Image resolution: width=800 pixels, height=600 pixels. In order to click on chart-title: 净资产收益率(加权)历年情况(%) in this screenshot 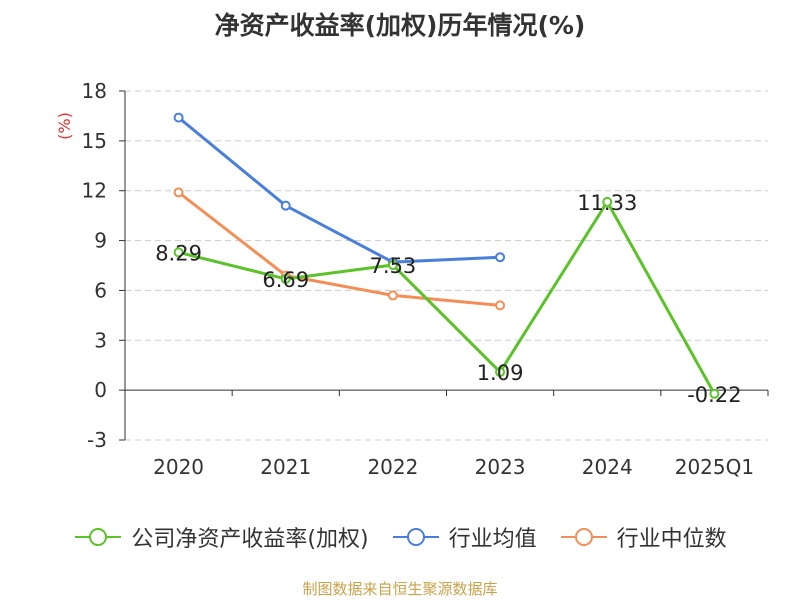, I will do `click(400, 25)`.